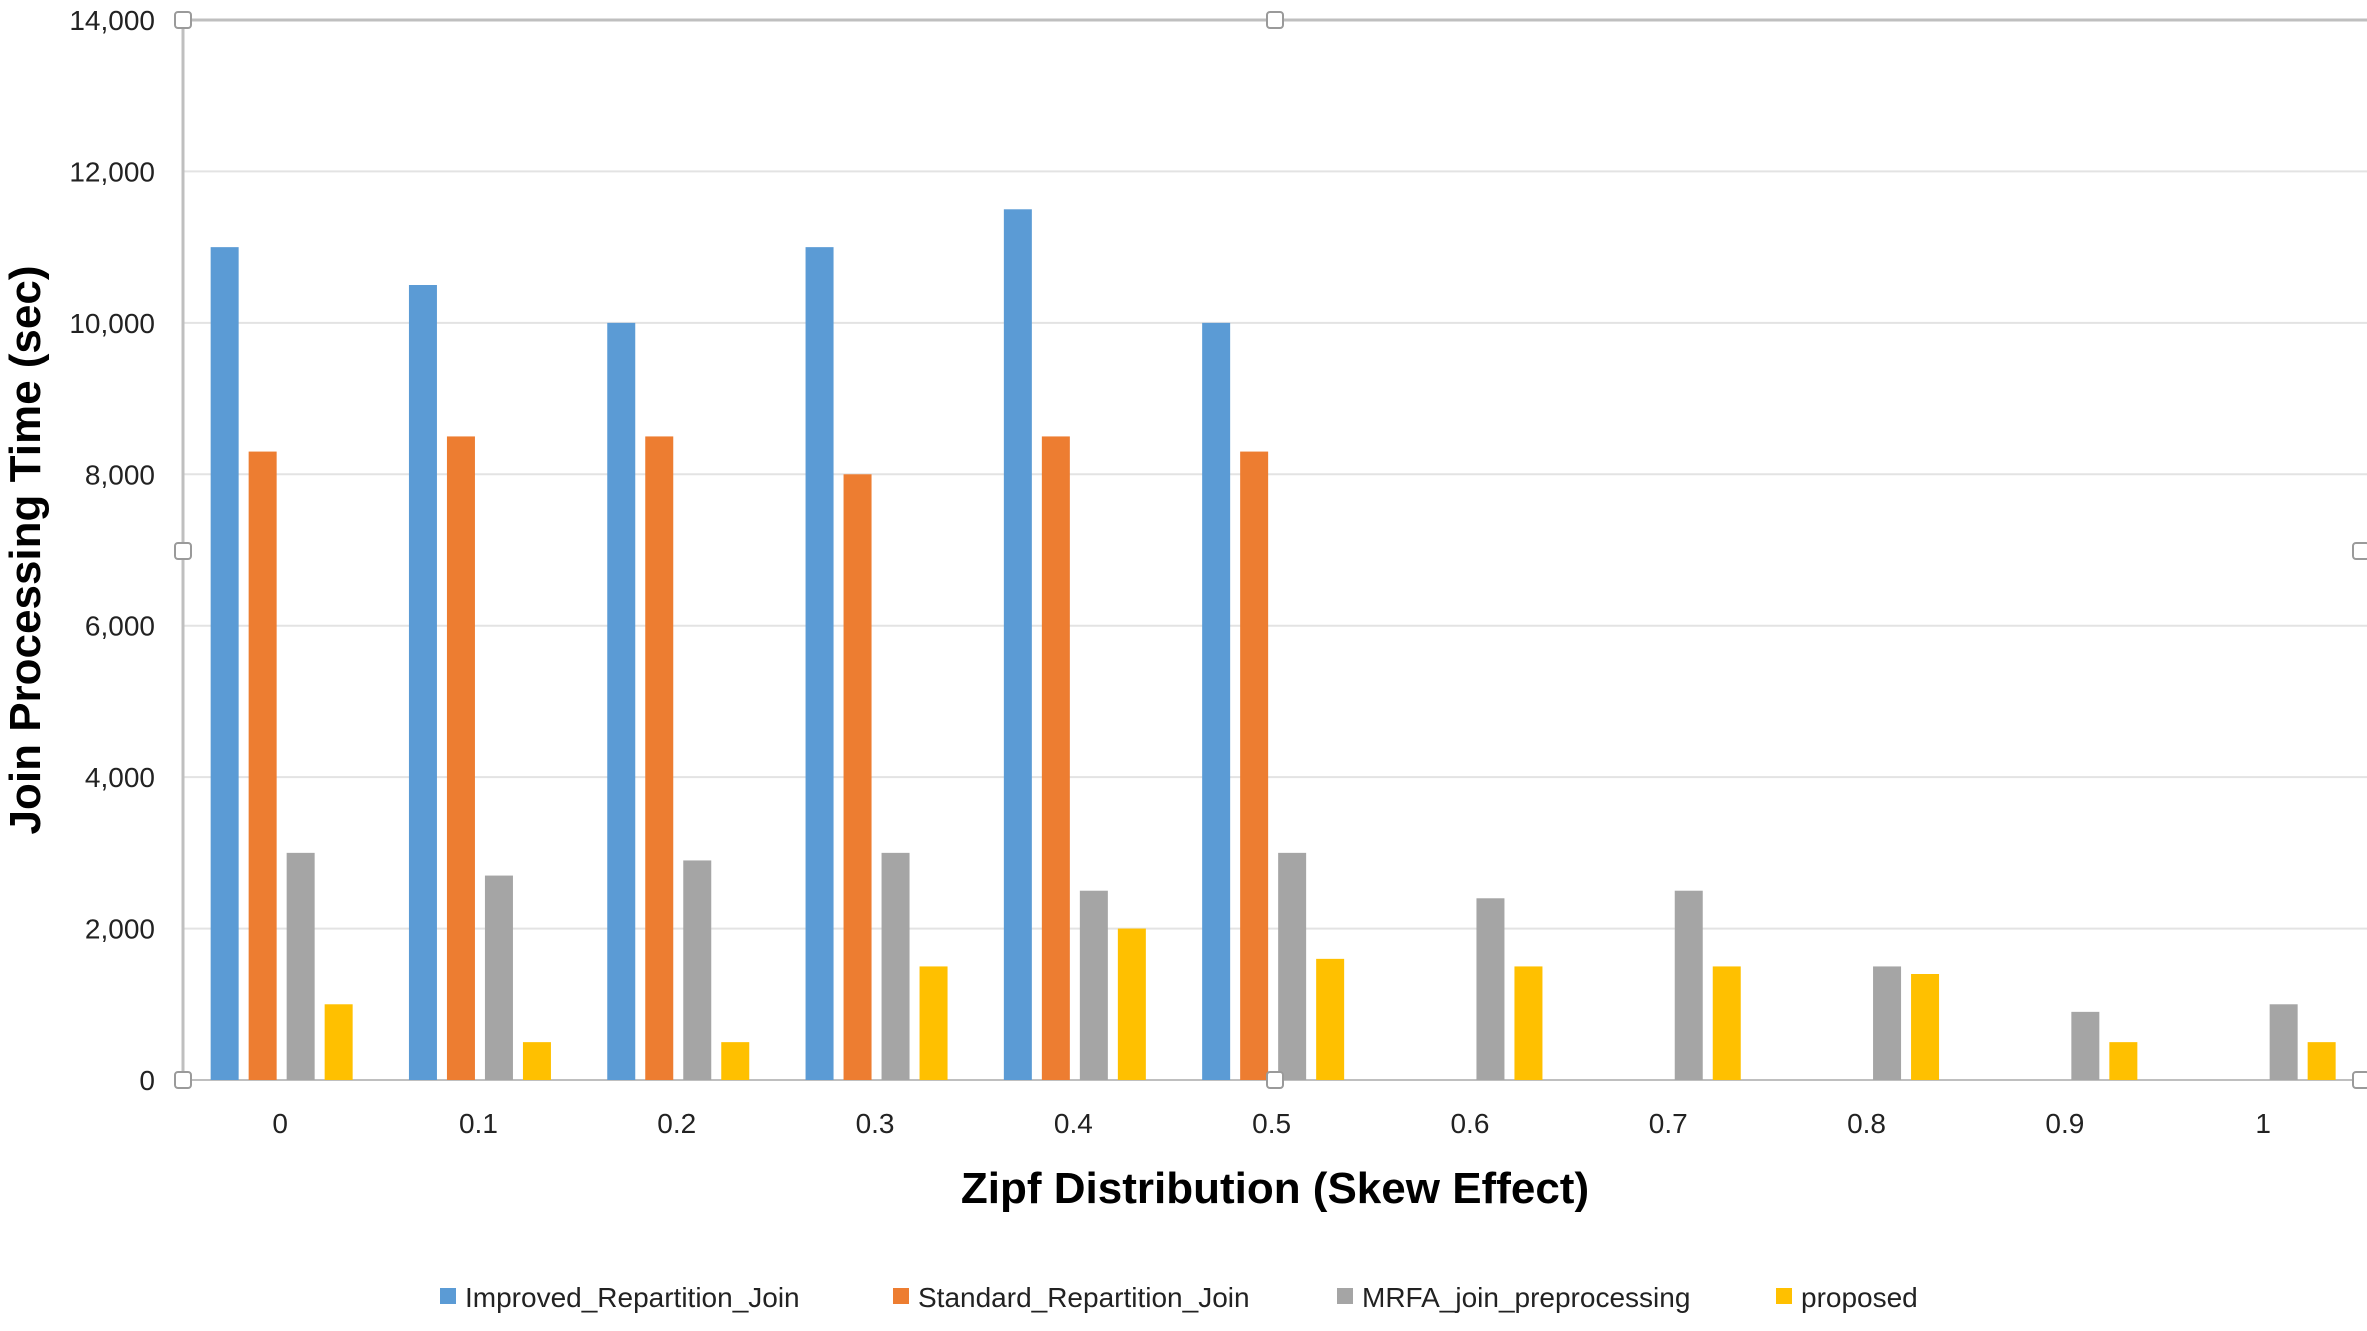 Image resolution: width=2367 pixels, height=1331 pixels. Describe the element at coordinates (478, 1123) in the screenshot. I see `x-tick-label: 0.1` at that location.